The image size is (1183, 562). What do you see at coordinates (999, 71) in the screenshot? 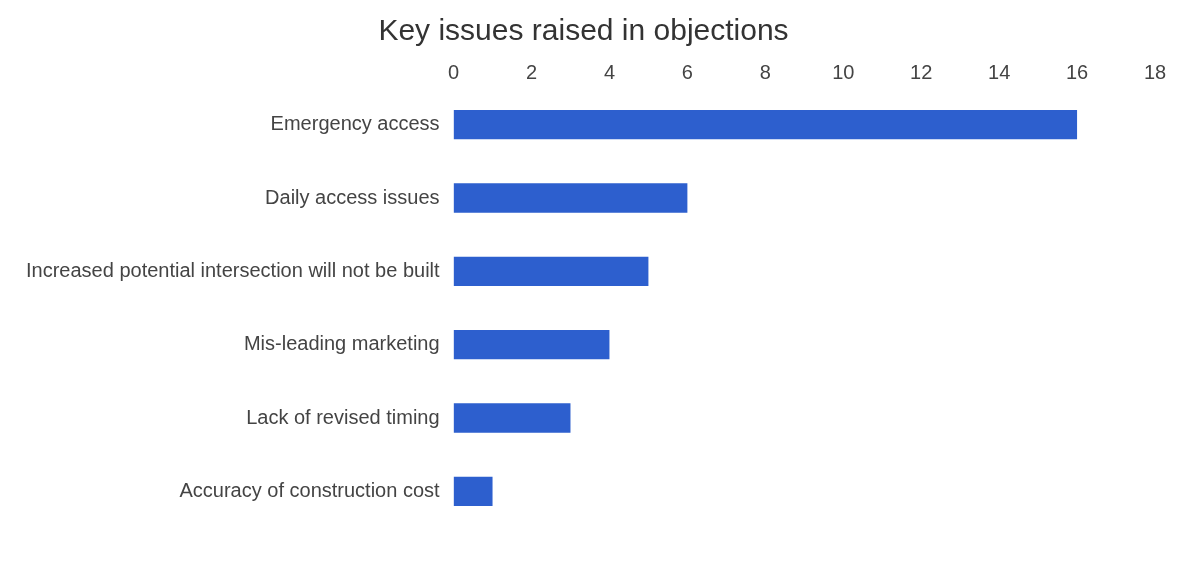
I see `x-tick-label: 14` at bounding box center [999, 71].